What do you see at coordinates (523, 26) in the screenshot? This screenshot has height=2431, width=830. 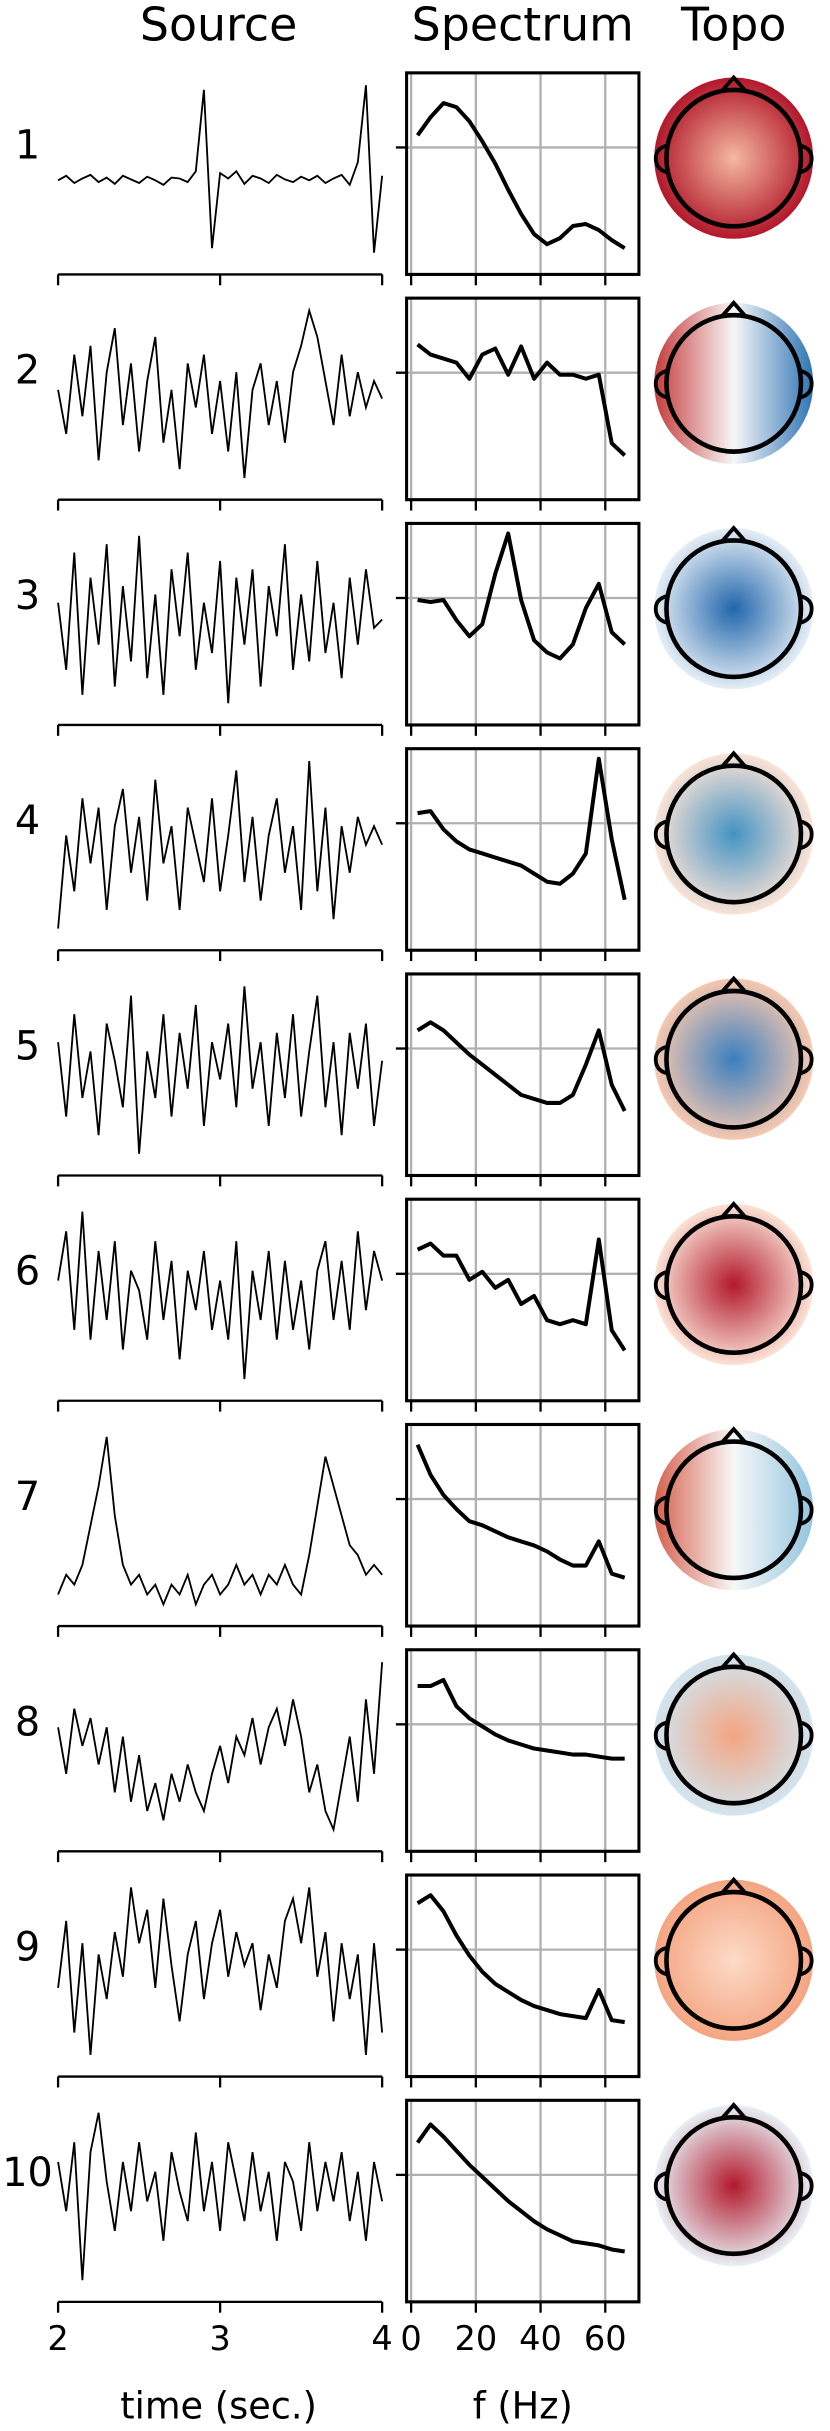 I see `spectrum-title: Spectrum` at bounding box center [523, 26].